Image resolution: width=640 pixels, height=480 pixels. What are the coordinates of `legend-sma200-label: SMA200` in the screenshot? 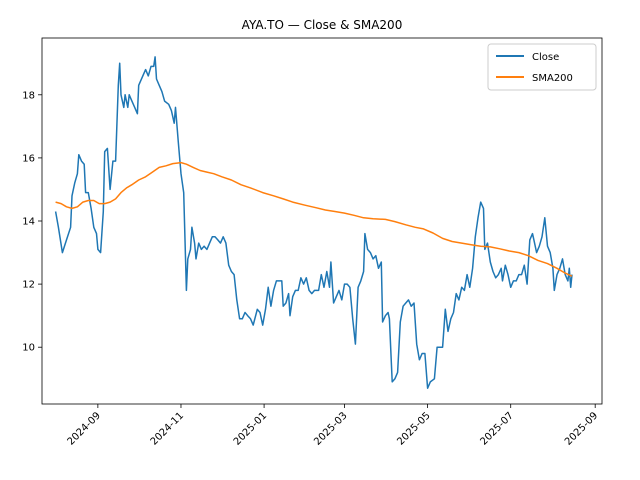 It's located at (552, 78).